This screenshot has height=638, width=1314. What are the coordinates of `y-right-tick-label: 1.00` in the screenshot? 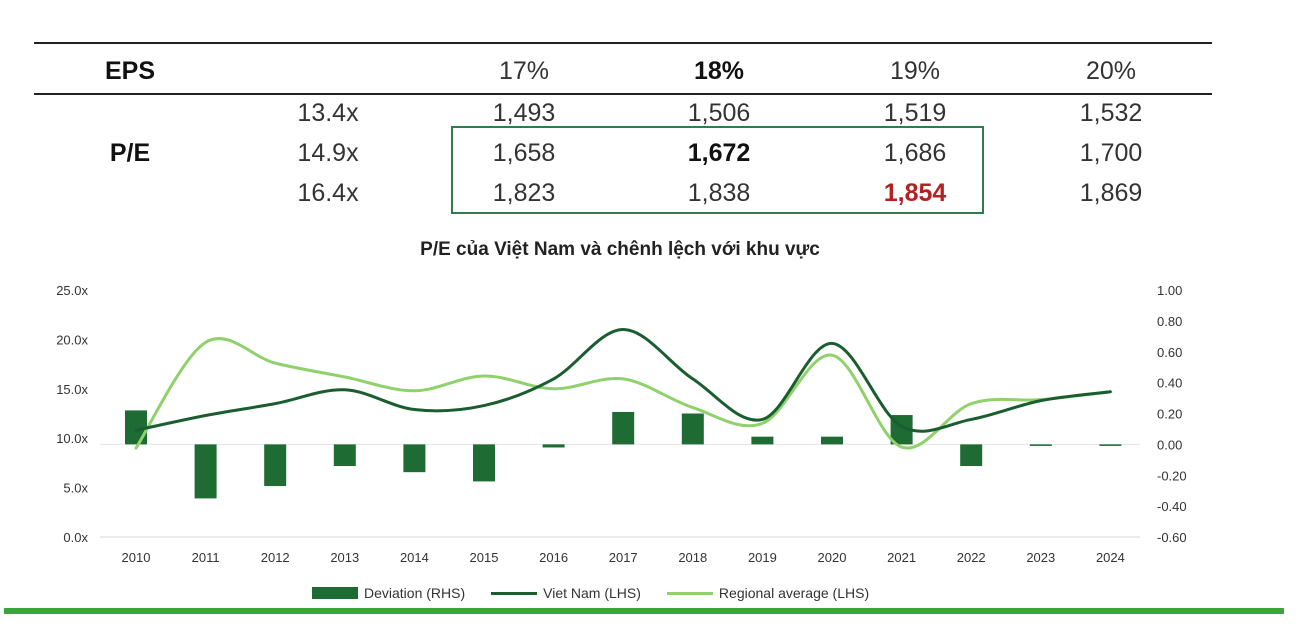 It's located at (1169, 290).